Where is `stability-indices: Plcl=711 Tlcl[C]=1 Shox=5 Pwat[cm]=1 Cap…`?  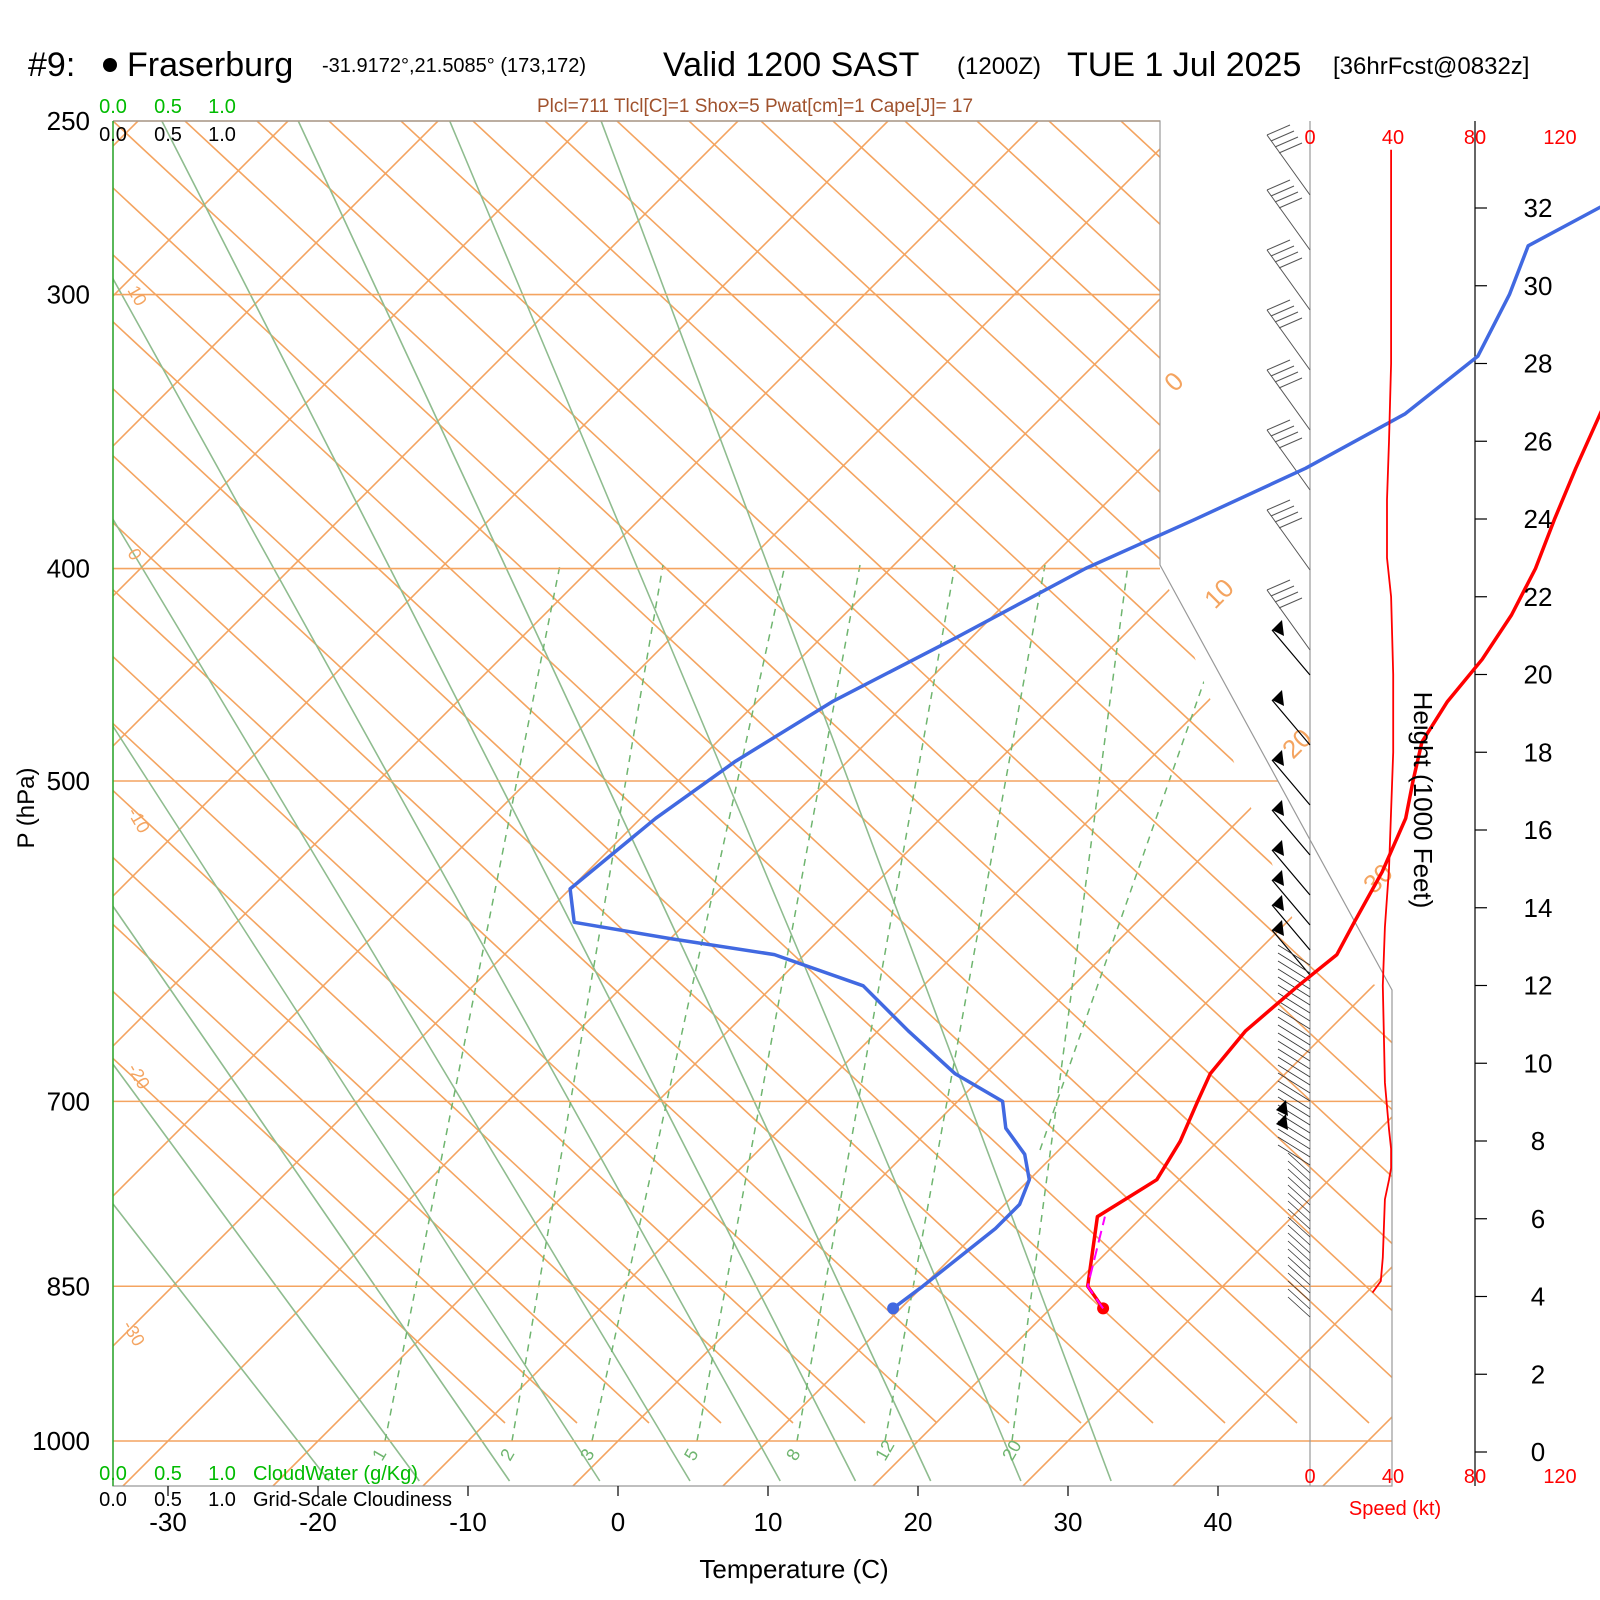 stability-indices: Plcl=711 Tlcl[C]=1 Shox=5 Pwat[cm]=1 Cap… is located at coordinates (755, 106).